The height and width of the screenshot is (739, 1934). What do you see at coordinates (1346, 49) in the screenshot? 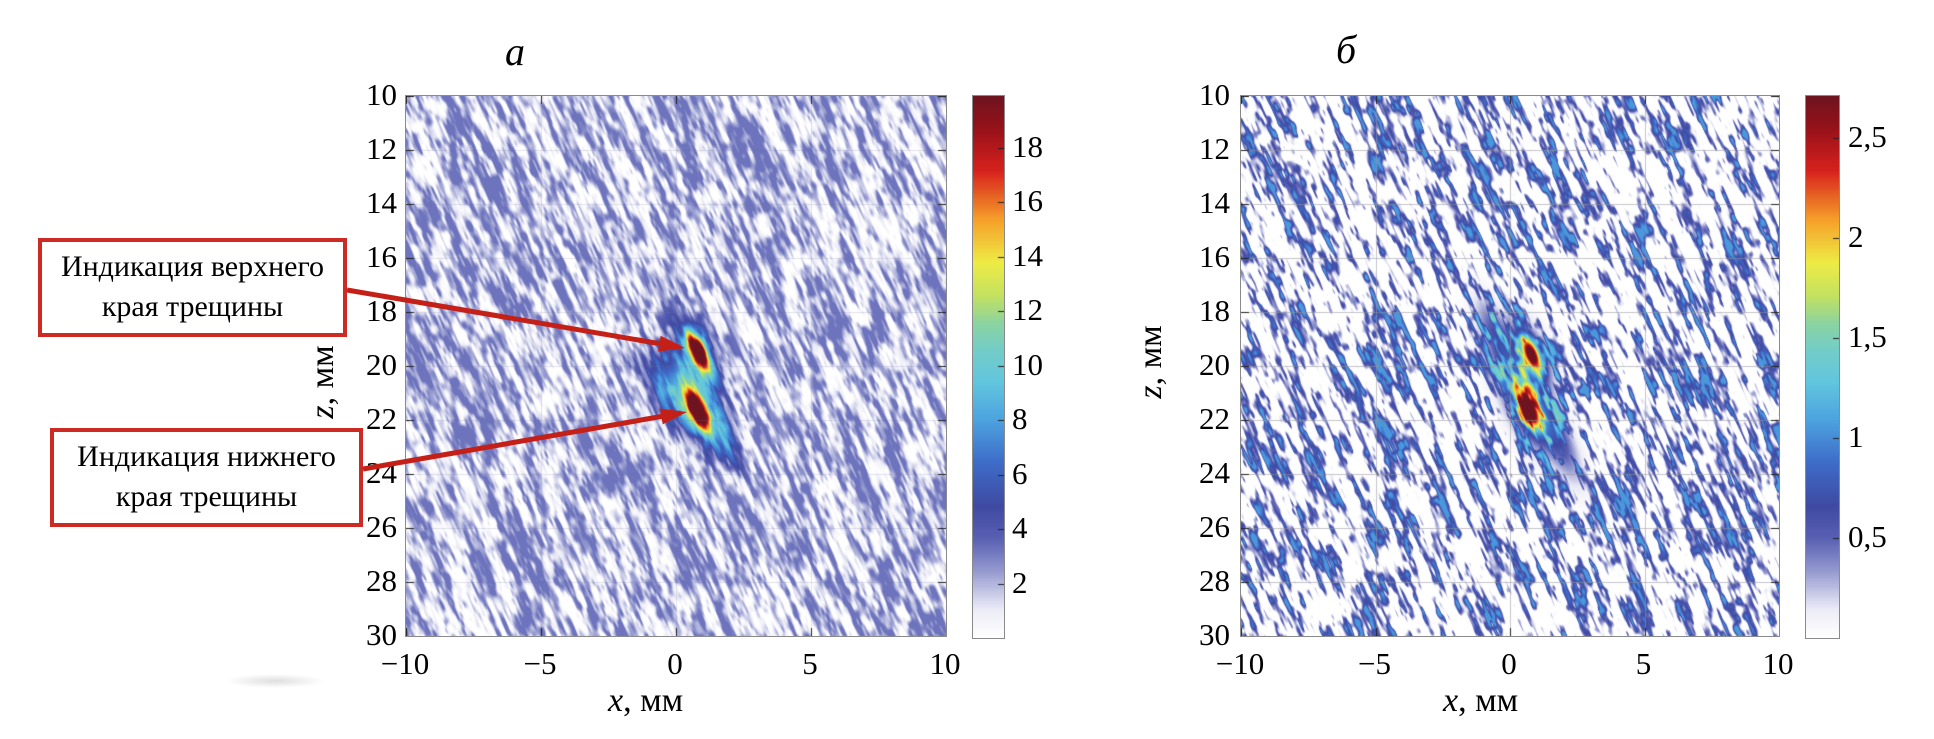
I see `panel-b-title: б` at bounding box center [1346, 49].